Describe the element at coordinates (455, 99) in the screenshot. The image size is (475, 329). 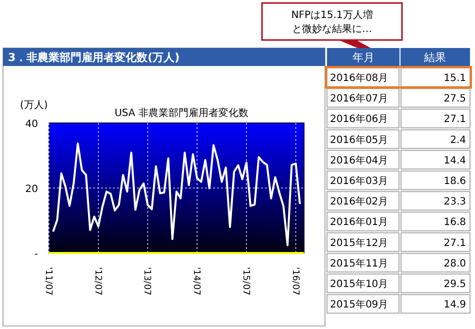
I see `data-label: 27.5` at that location.